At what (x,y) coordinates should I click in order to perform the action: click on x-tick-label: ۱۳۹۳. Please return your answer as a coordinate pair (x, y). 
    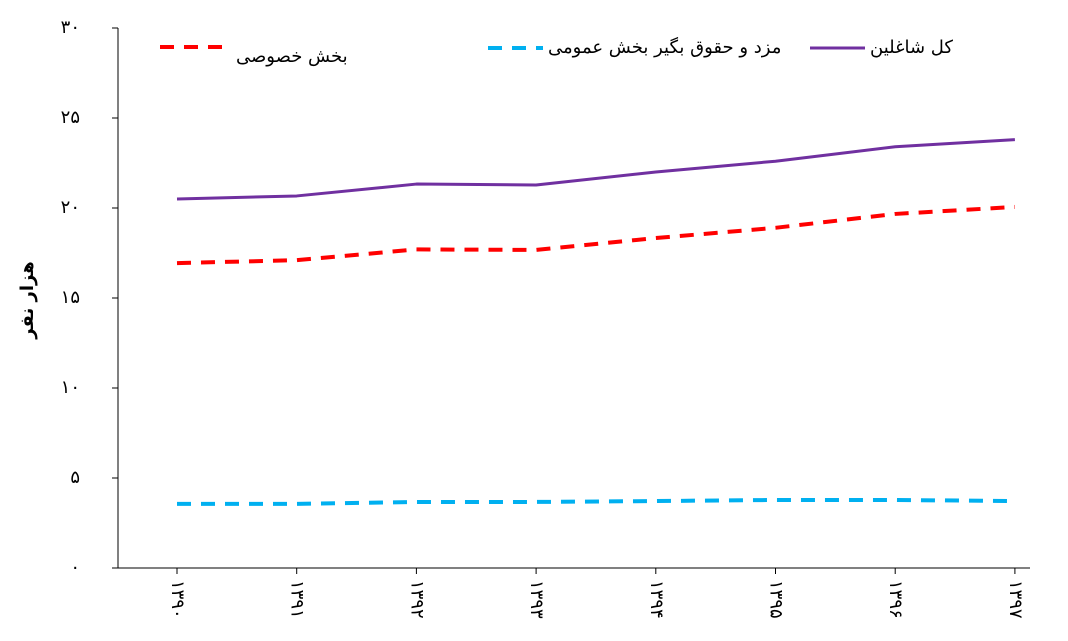
    Looking at the image, I should click on (536, 599).